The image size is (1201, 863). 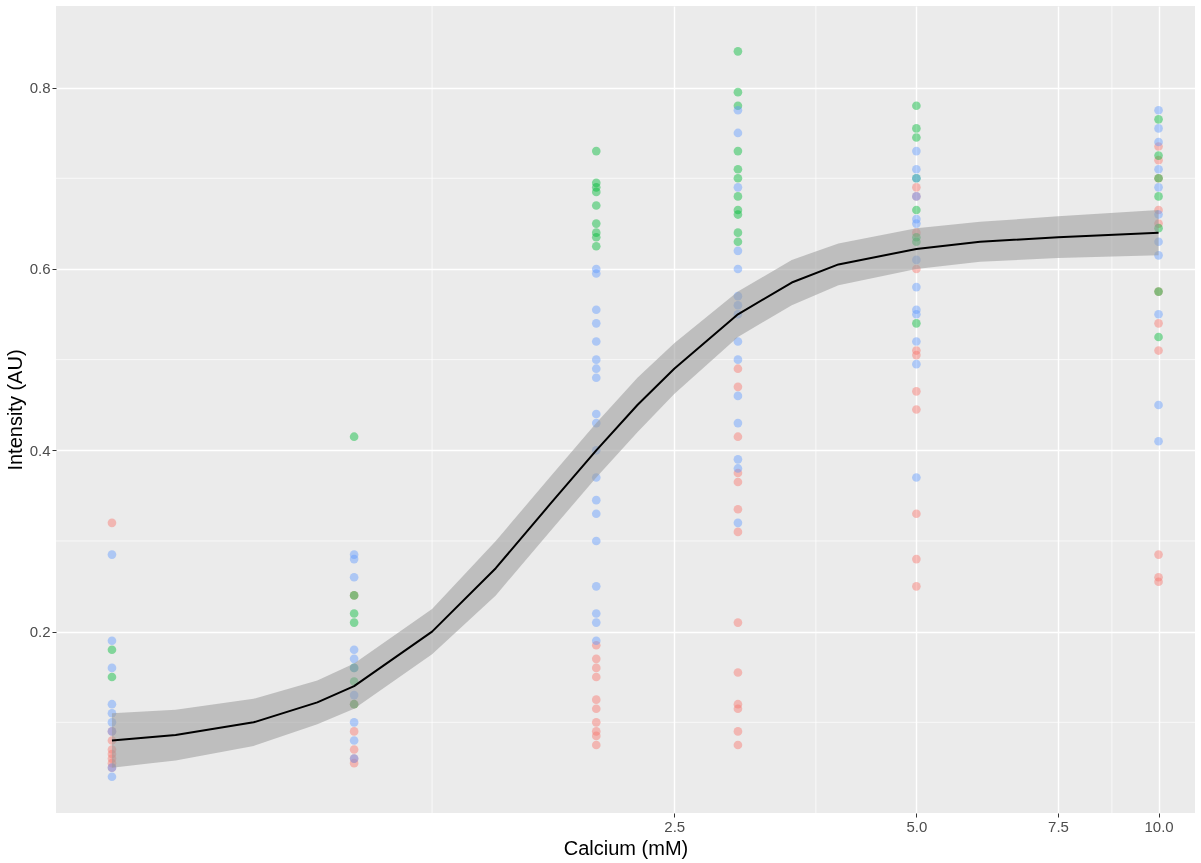 What do you see at coordinates (40, 632) in the screenshot?
I see `y-tick-label: 0.2` at bounding box center [40, 632].